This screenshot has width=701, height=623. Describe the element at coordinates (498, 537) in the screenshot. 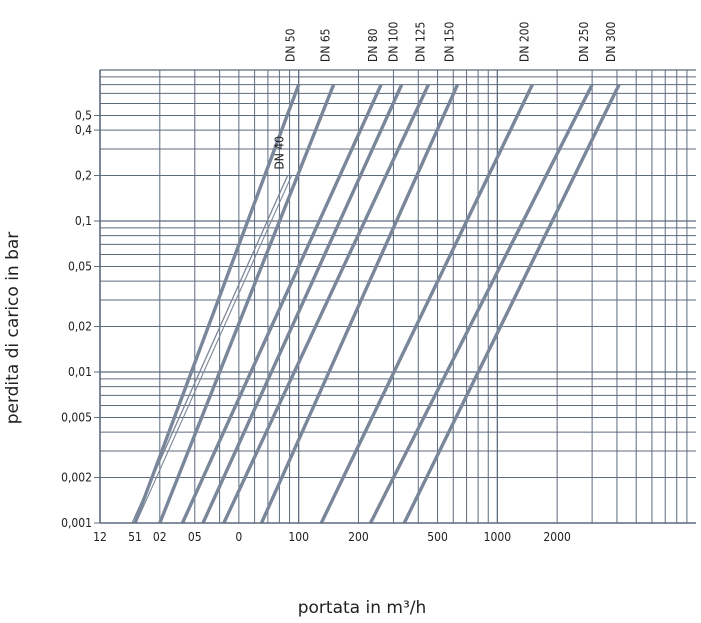

I see `x-tick-label: 1000` at that location.